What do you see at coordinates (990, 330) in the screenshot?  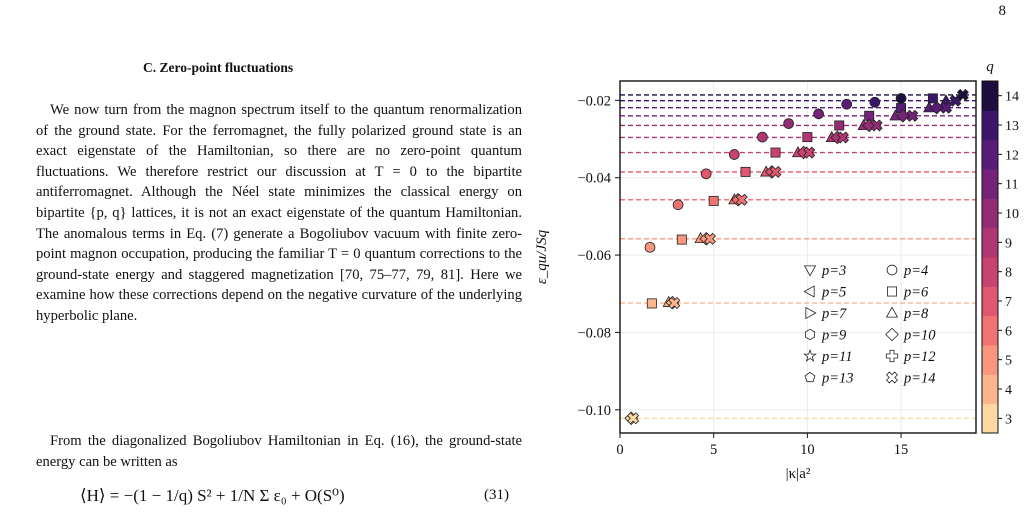 I see `colorbar-segment-q6` at bounding box center [990, 330].